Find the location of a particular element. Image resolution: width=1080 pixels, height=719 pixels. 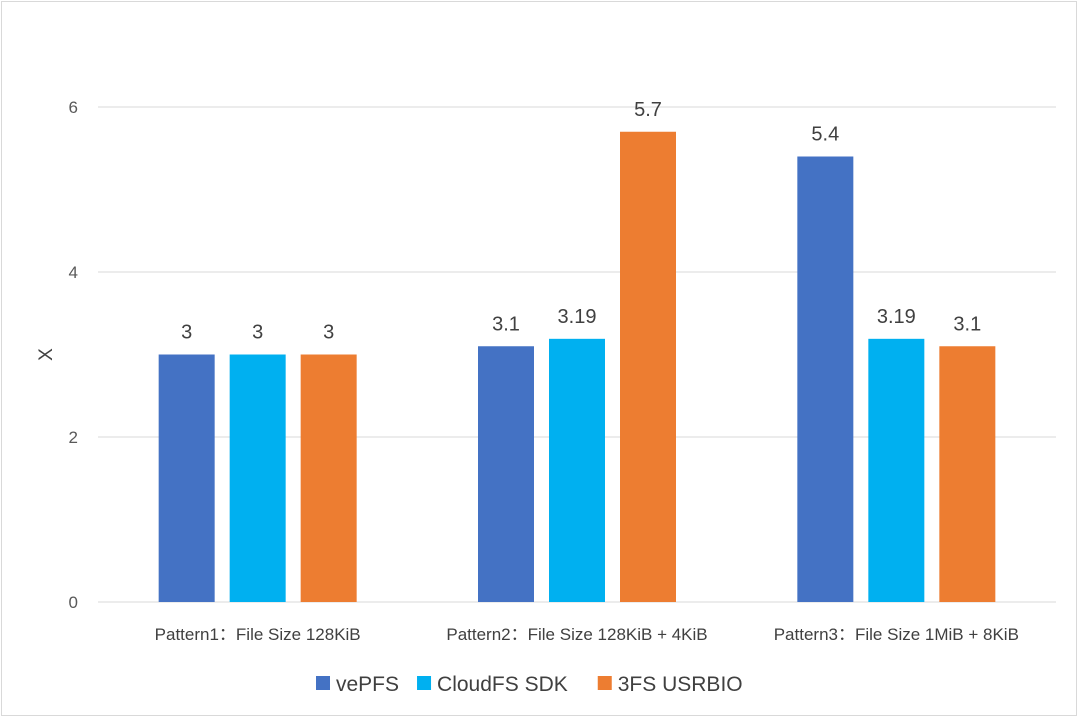

y-tick-label: 2 is located at coordinates (73, 437).